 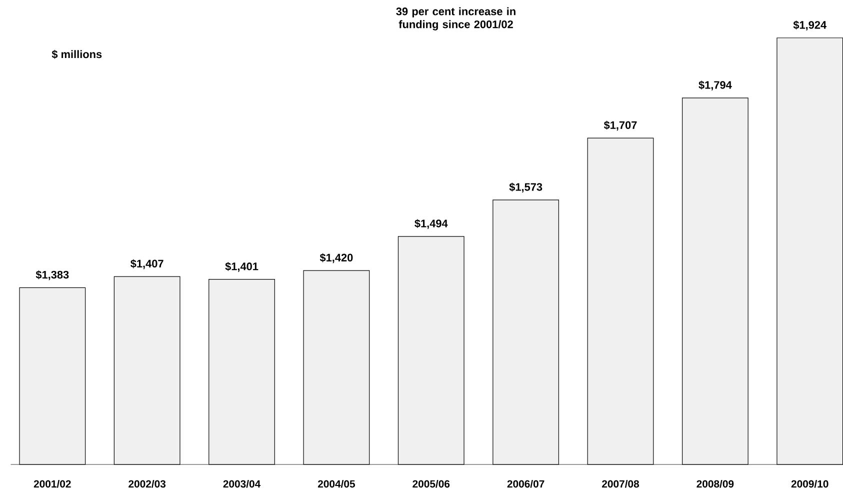 What do you see at coordinates (431, 223) in the screenshot?
I see `data-label: $1,494` at bounding box center [431, 223].